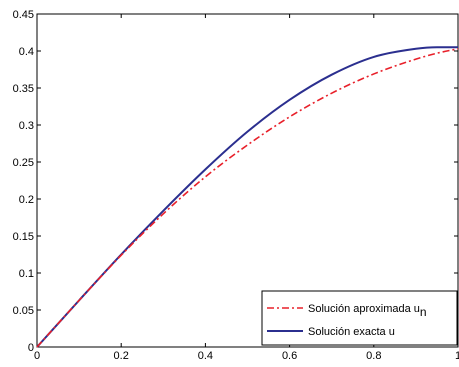 The height and width of the screenshot is (367, 459). I want to click on legend-label: Solución aproximada un, so click(367, 311).